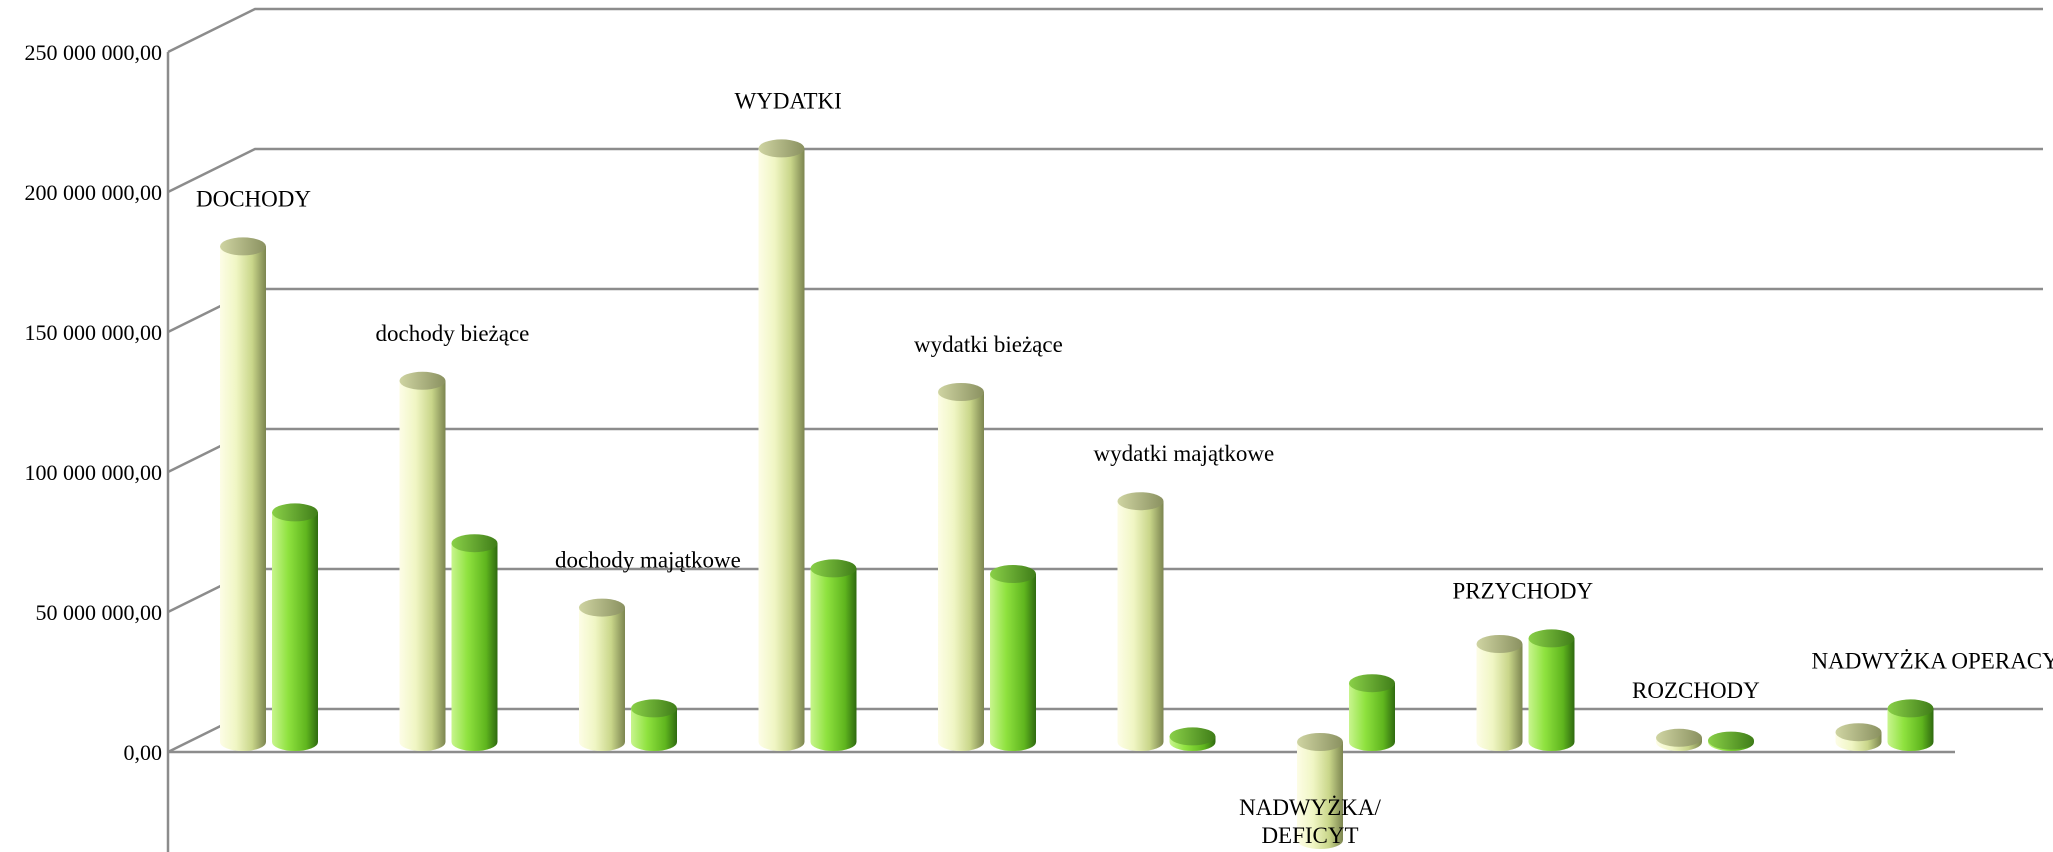 The image size is (2053, 852). I want to click on y-tick-label: 0,00, so click(143, 752).